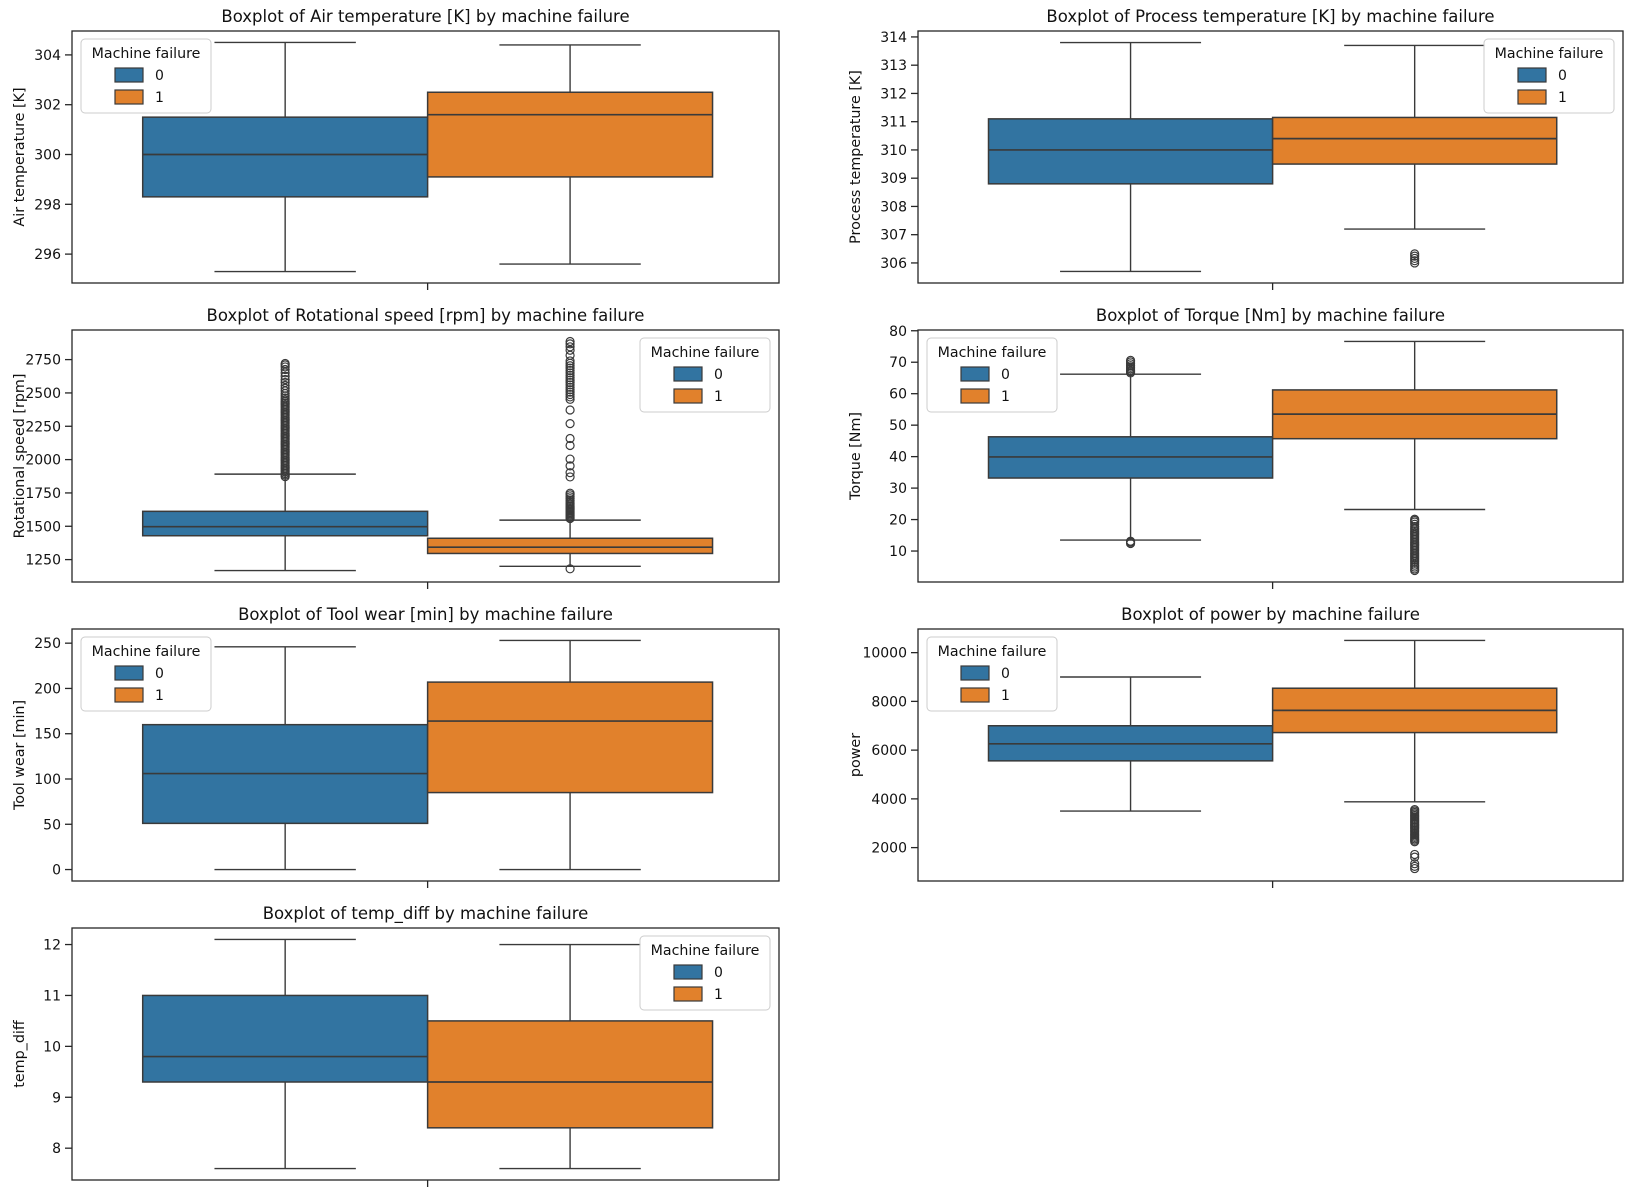 The width and height of the screenshot is (1634, 1202). I want to click on y-tick-label: 6000, so click(889, 751).